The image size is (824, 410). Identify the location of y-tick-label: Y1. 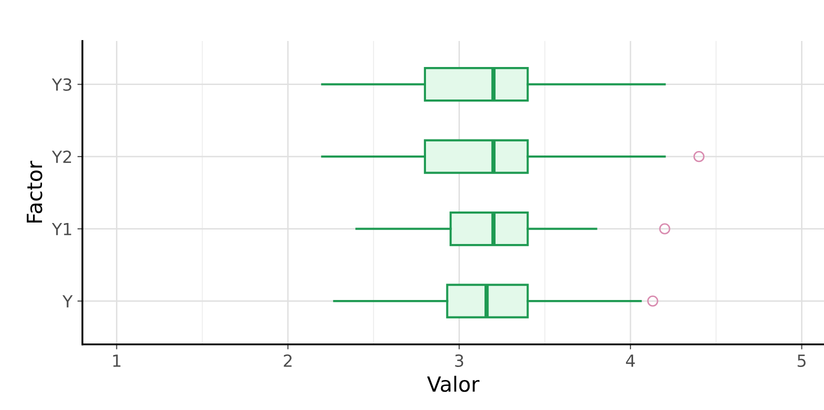
(62, 229).